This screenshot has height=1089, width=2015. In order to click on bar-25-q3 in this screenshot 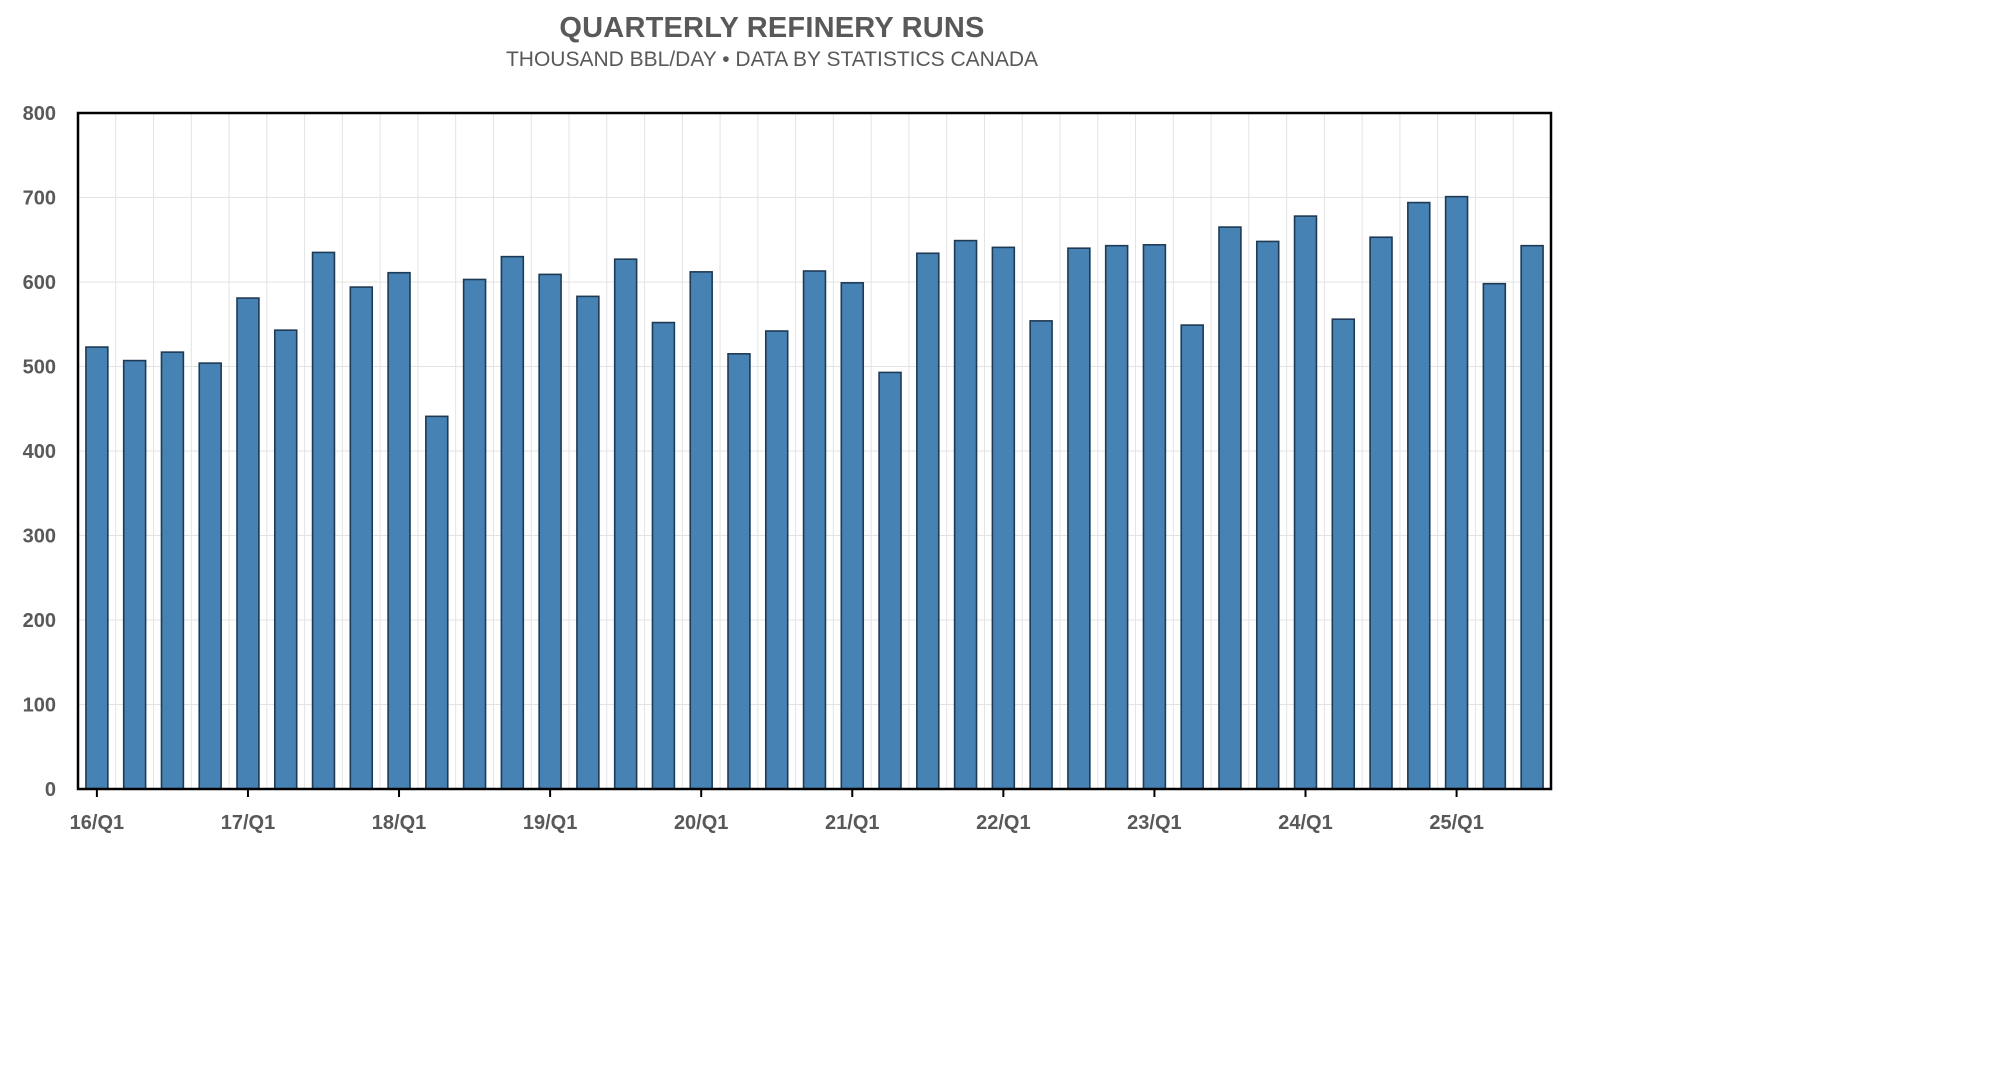, I will do `click(1532, 517)`.